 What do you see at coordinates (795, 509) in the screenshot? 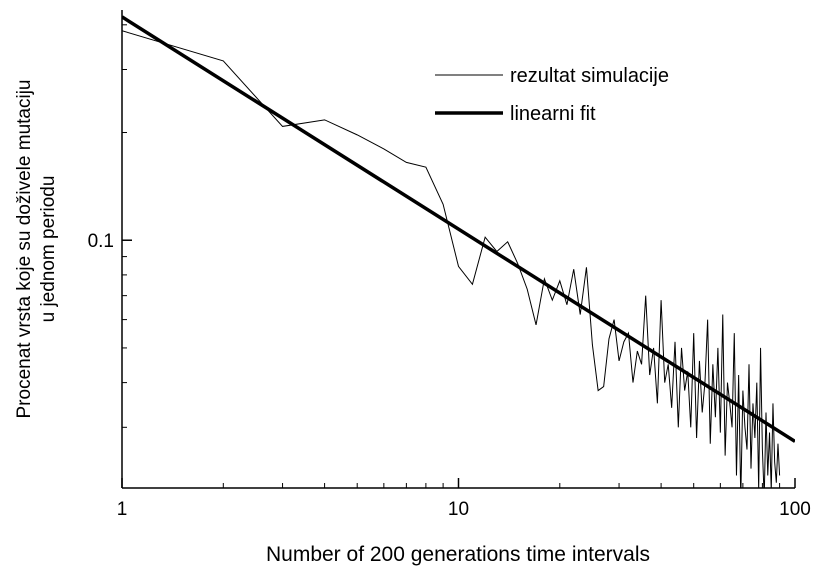
I see `x-tick-label: 100` at bounding box center [795, 509].